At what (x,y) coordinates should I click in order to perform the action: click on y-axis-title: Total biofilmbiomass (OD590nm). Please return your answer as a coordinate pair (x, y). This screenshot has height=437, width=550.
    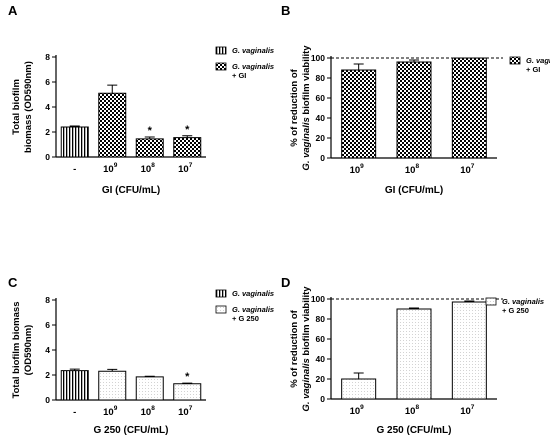
    Looking at the image, I should click on (22, 107).